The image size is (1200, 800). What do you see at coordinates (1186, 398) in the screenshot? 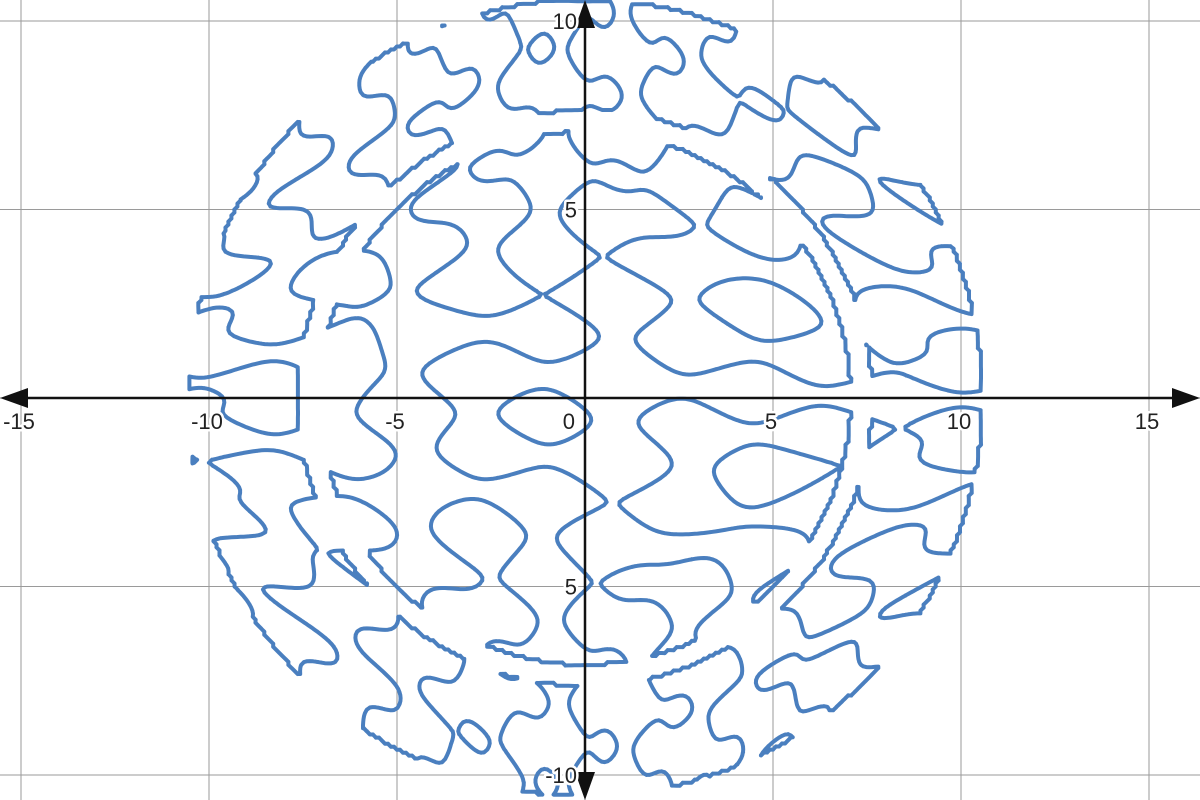
I see `x-axis-right-arrow-icon` at bounding box center [1186, 398].